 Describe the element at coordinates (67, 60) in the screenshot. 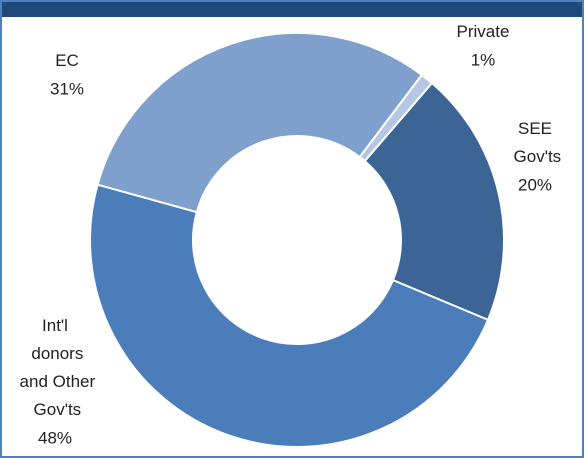

I see `slice-label: EC` at that location.